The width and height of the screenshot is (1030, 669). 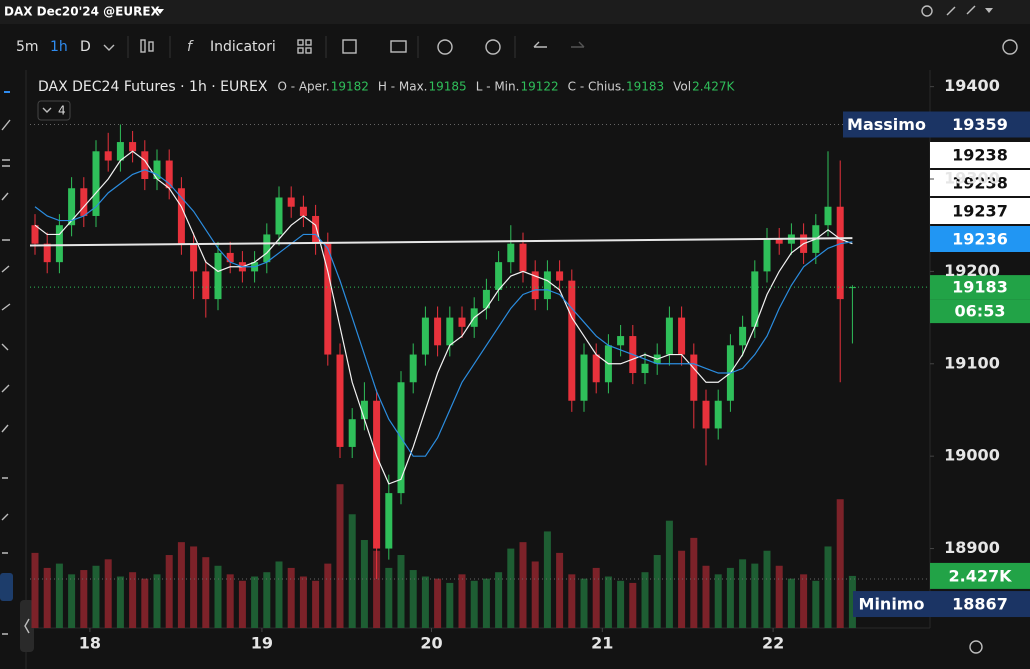 What do you see at coordinates (773, 643) in the screenshot?
I see `x-tick-label: 22` at bounding box center [773, 643].